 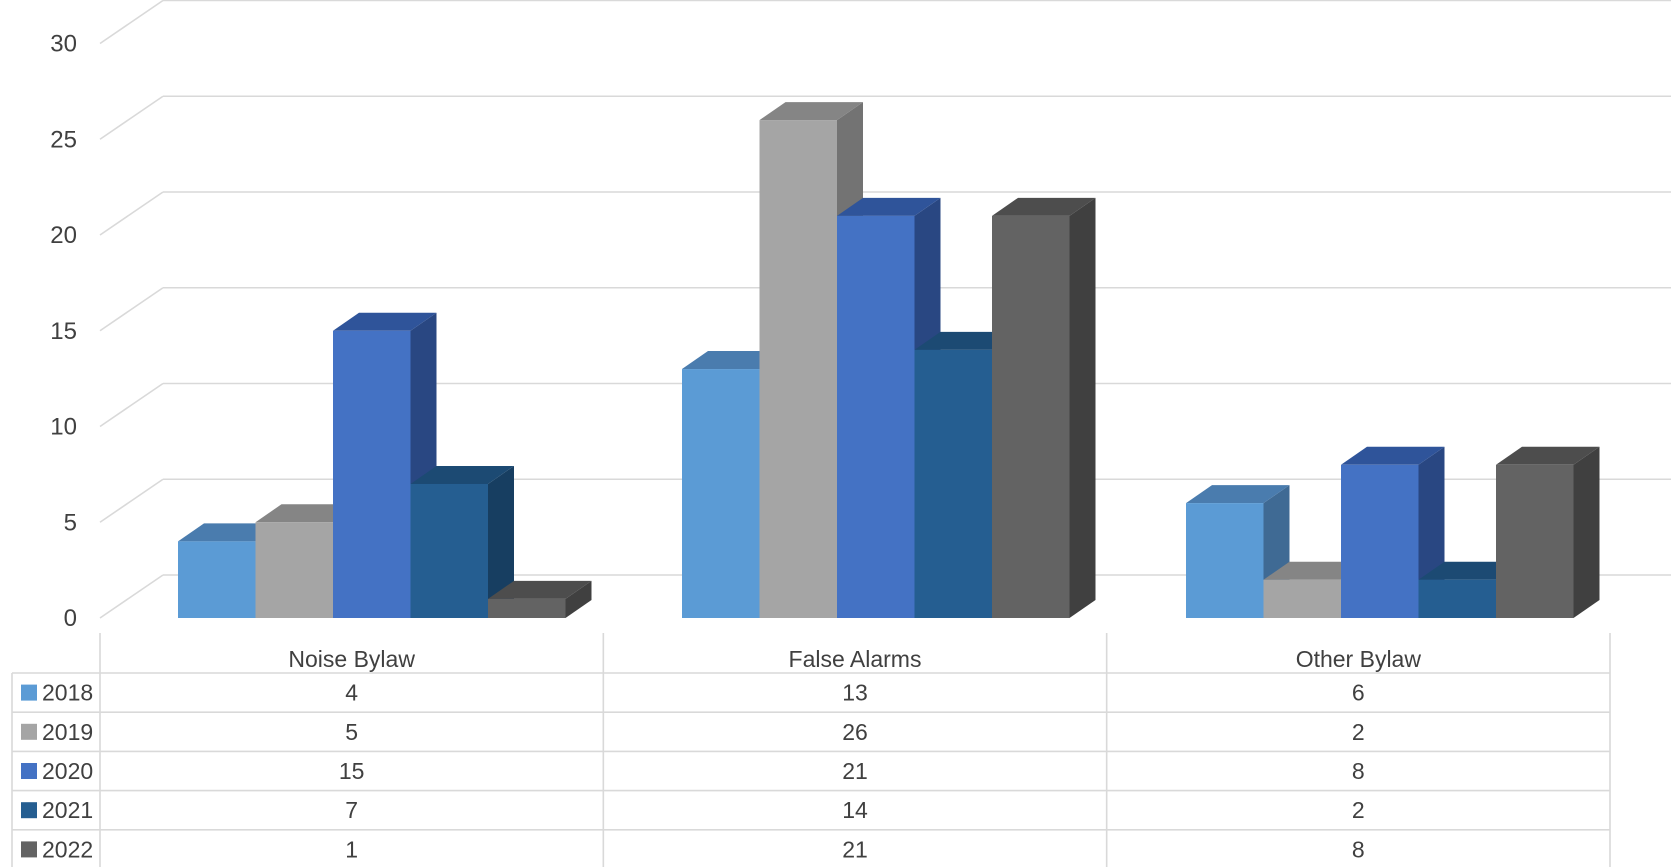 I want to click on legend-label: 2020, so click(x=67, y=771).